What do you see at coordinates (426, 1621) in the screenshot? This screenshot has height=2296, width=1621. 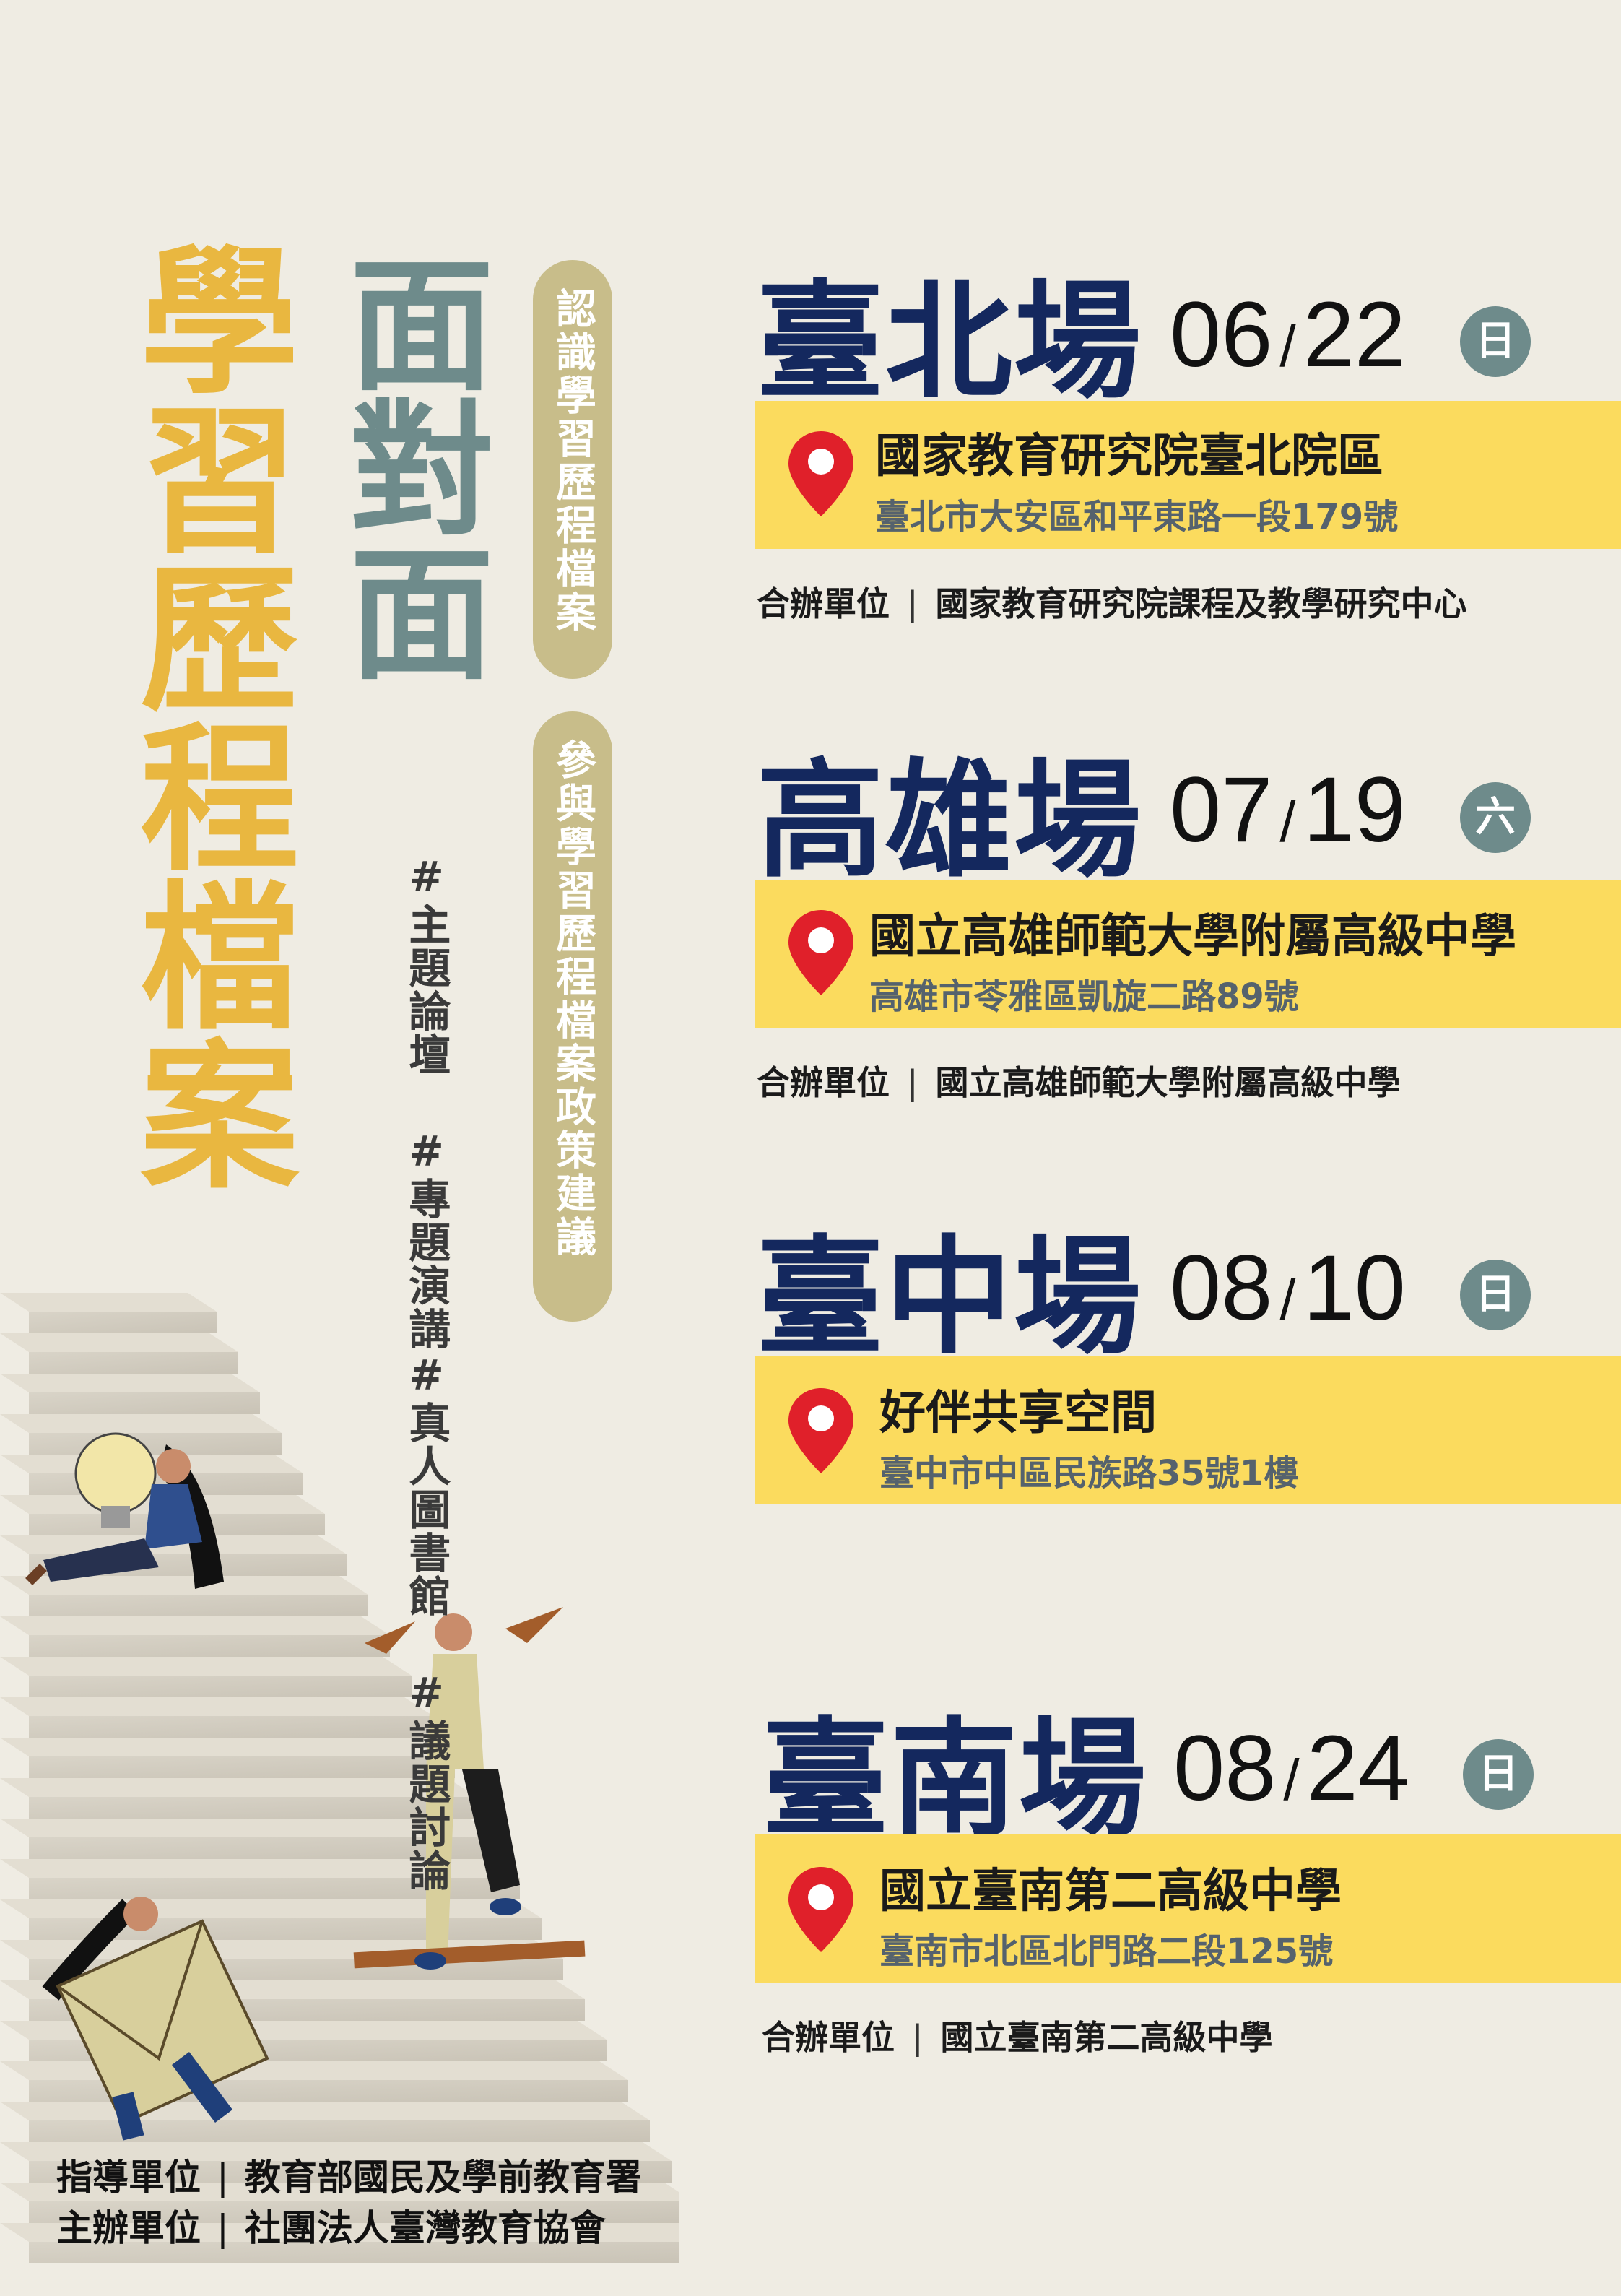 I see `hashtag-line-2: #真人圖書館 #議題討論` at bounding box center [426, 1621].